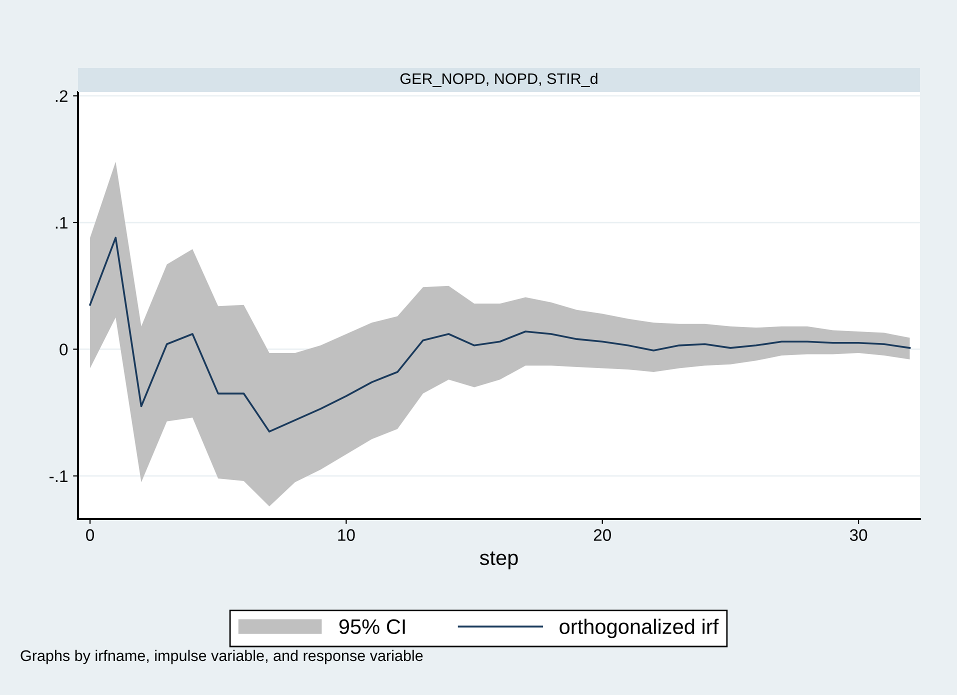 This screenshot has width=957, height=695. I want to click on y-tick-label: .1, so click(62, 223).